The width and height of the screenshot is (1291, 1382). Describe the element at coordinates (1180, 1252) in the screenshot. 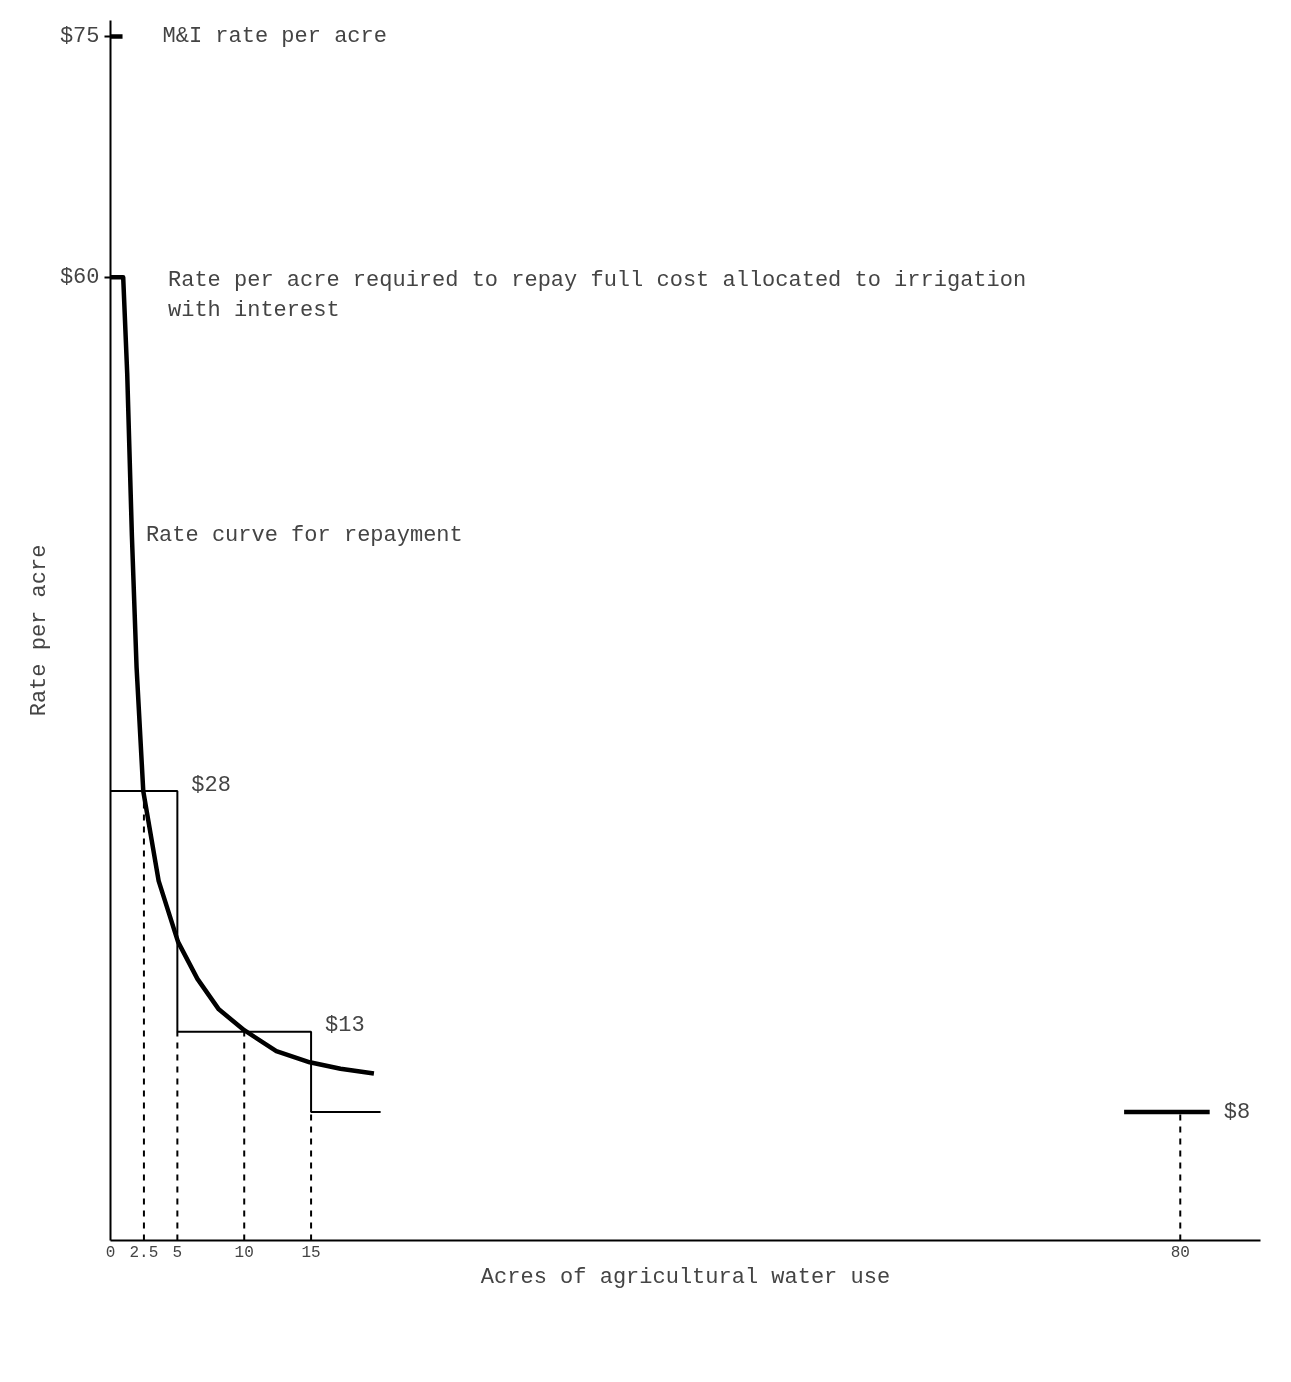

I see `x-tick-label: 80` at that location.